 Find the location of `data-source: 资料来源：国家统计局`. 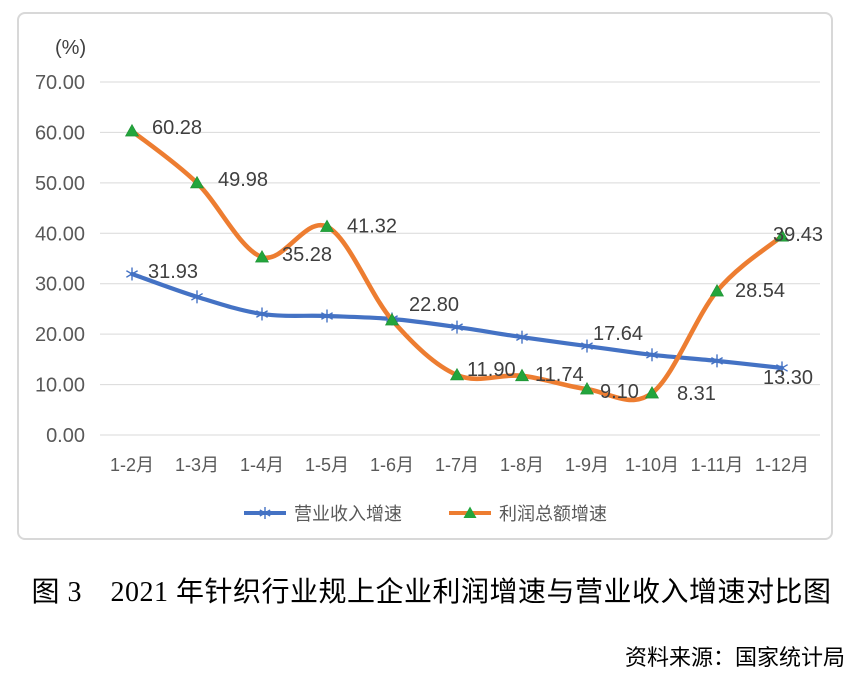

data-source: 资料来源：国家统计局 is located at coordinates (734, 657).